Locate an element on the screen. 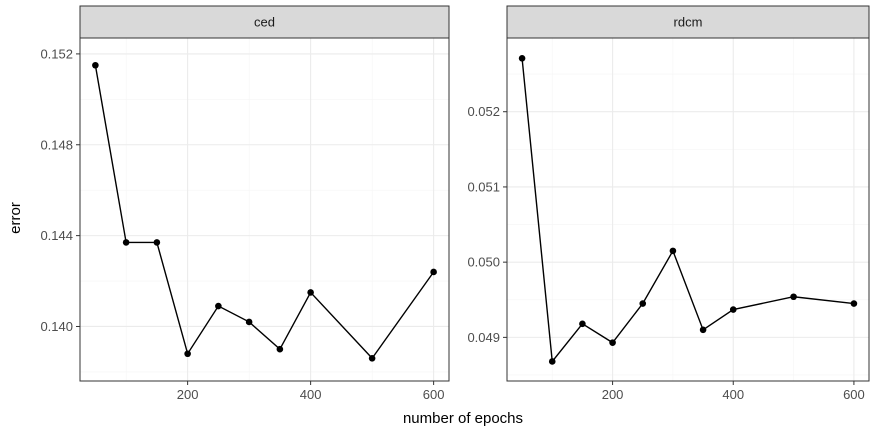 This screenshot has height=429, width=875. y-tick-label: 0.051 is located at coordinates (483, 186).